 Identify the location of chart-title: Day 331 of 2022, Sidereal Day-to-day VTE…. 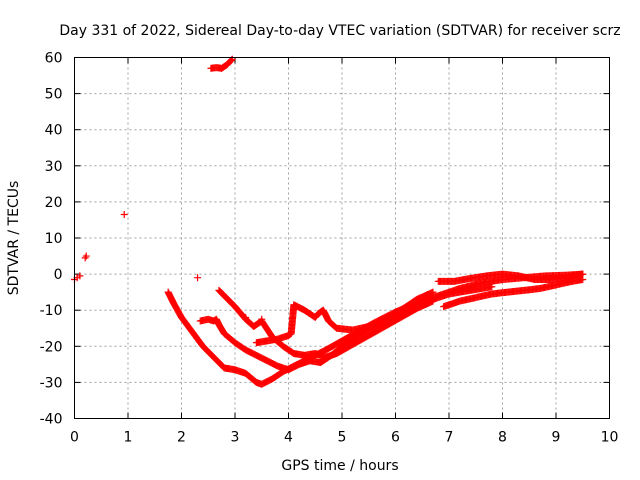
(339, 31).